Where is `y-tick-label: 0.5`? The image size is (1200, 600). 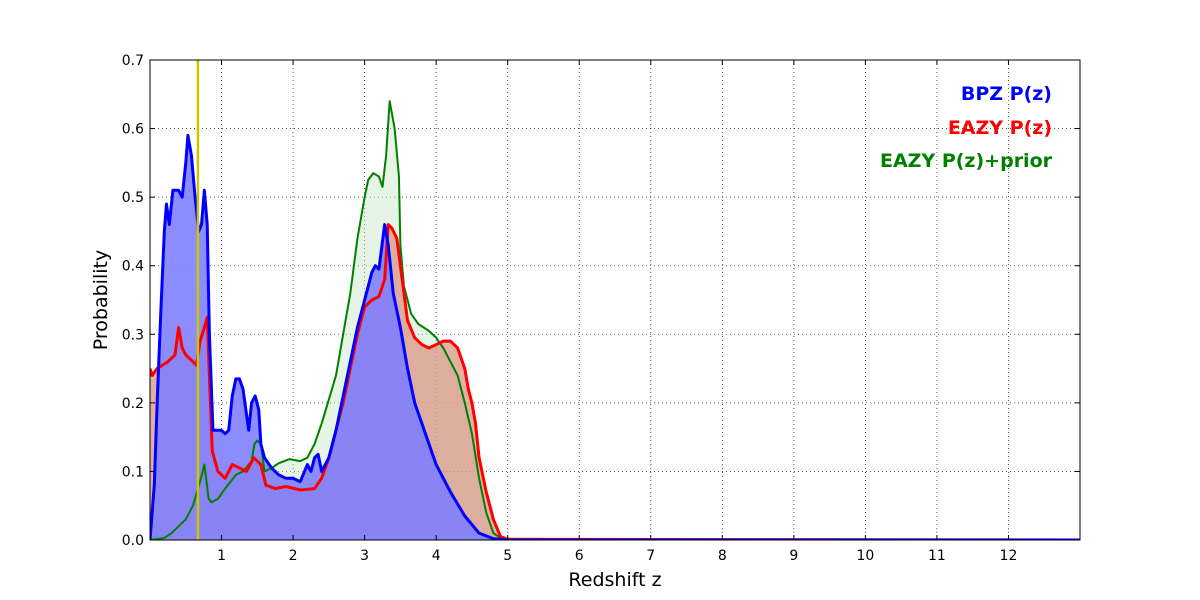
y-tick-label: 0.5 is located at coordinates (133, 198).